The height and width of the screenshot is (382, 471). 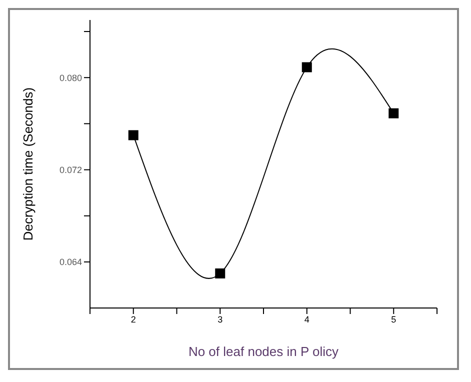 I want to click on y-tick-label: 0.072, so click(x=70, y=169).